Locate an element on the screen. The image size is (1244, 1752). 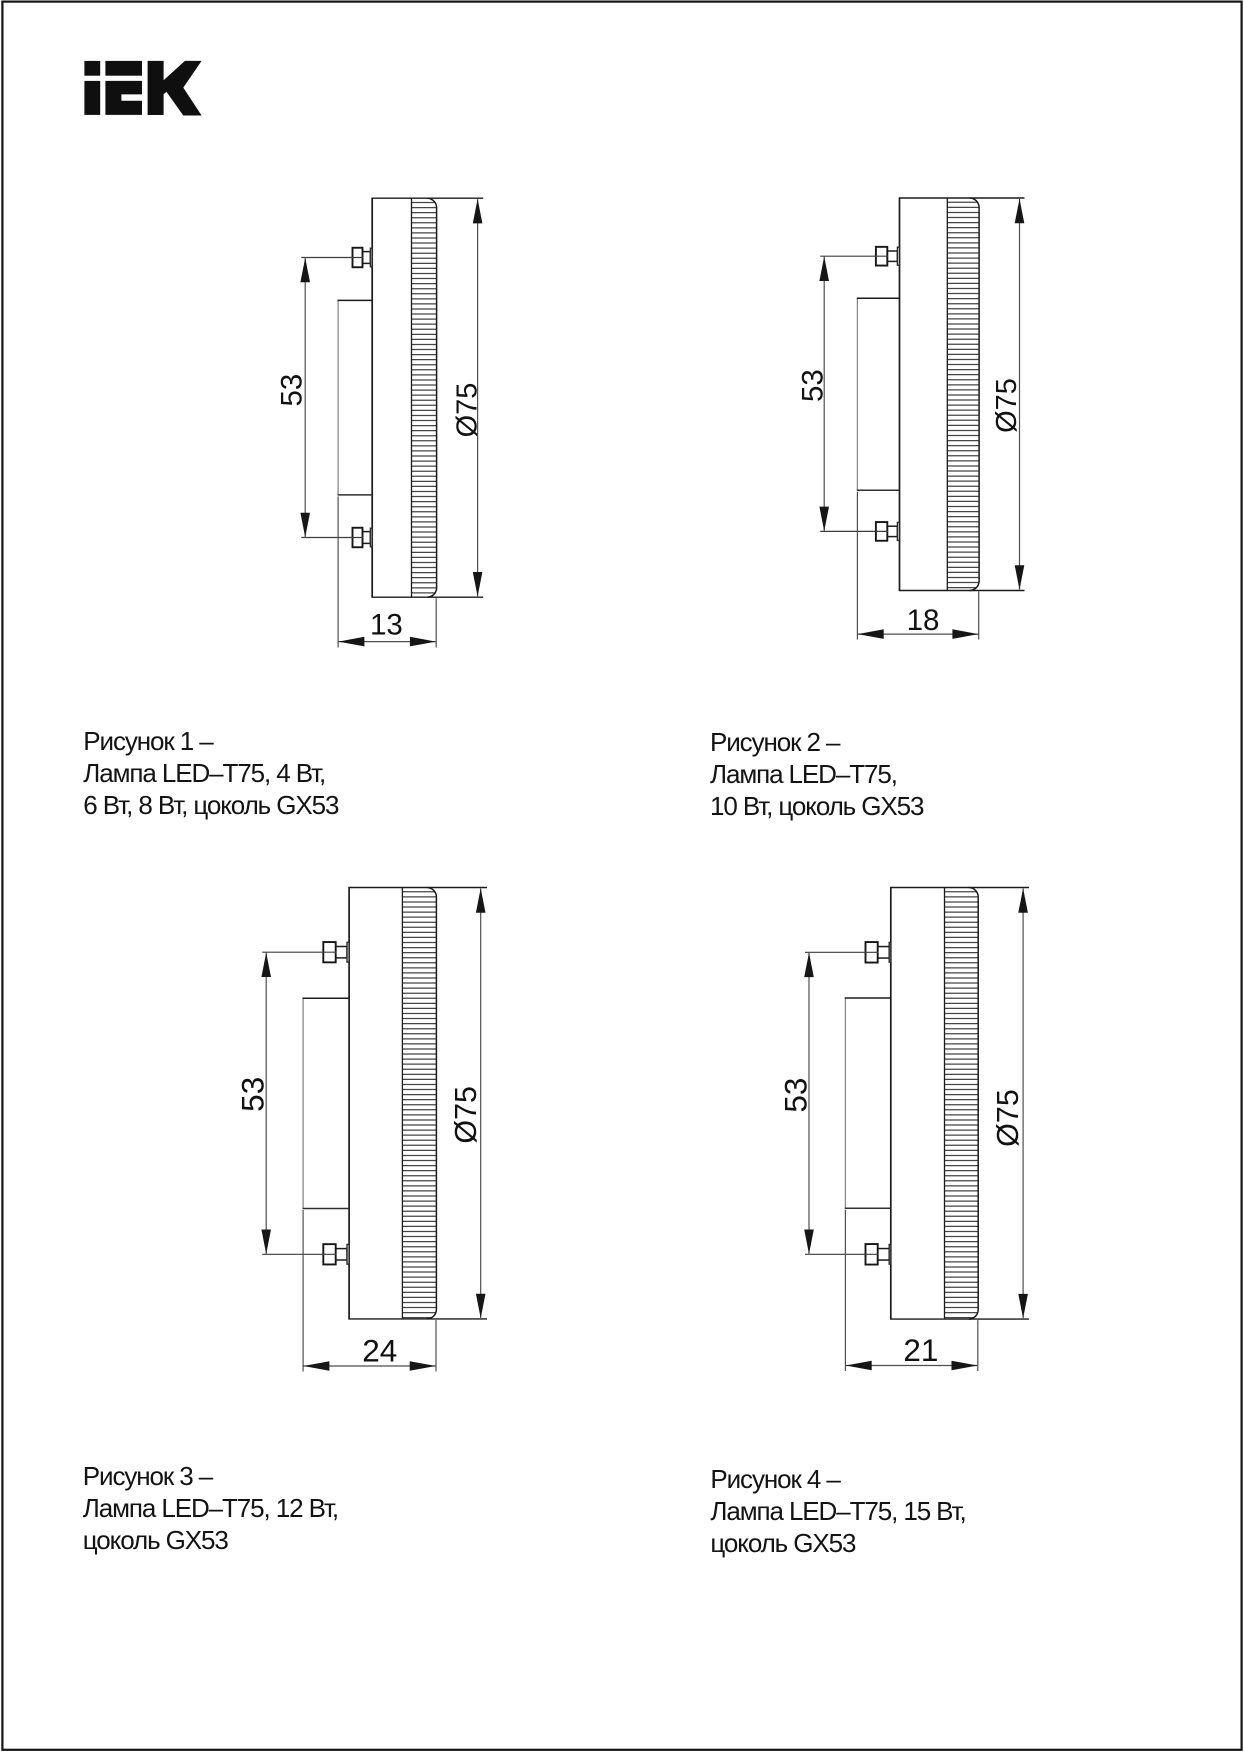
svg-text: 13 is located at coordinates (386, 625).